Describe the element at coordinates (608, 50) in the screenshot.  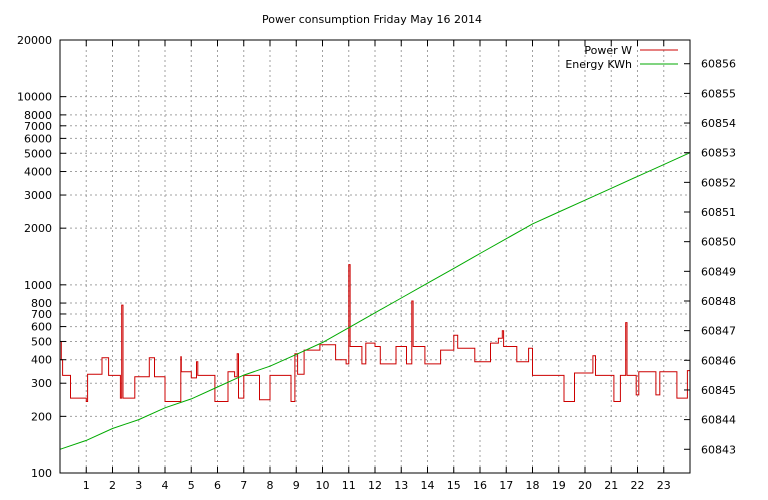
I see `legend-label: Power W` at that location.